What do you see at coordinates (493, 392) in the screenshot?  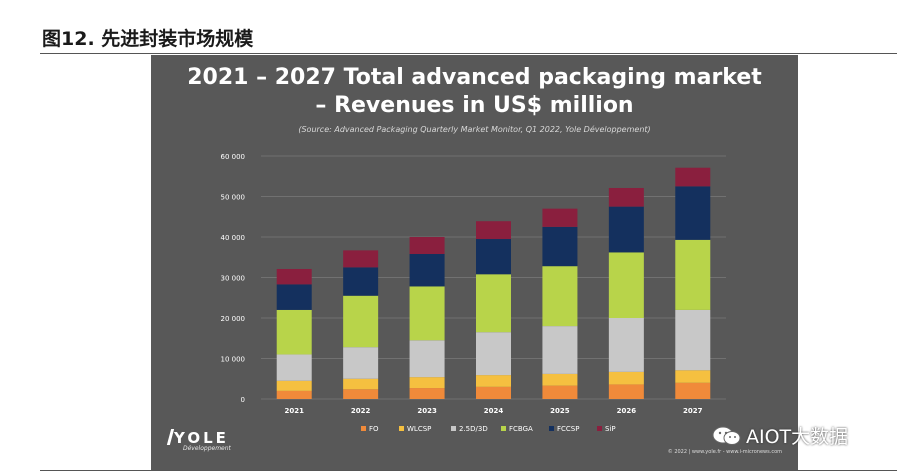 I see `bar-segment-fo-2024` at bounding box center [493, 392].